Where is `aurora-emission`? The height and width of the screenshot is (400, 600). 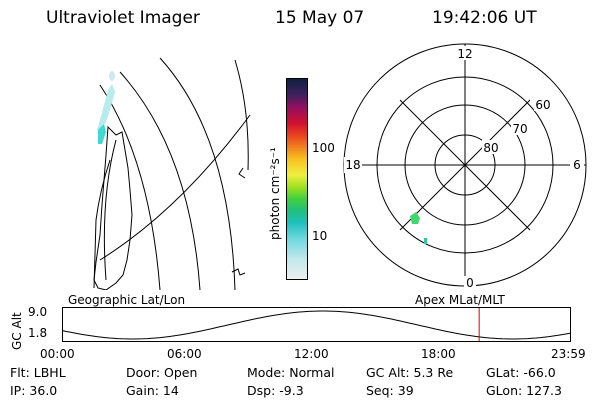 aurora-emission is located at coordinates (106, 107).